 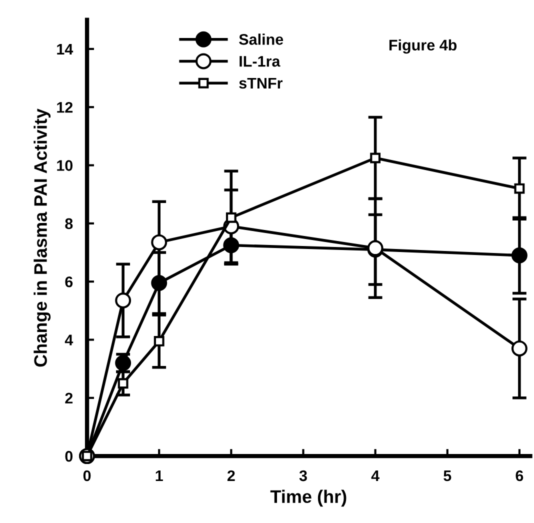 What do you see at coordinates (69, 282) in the screenshot?
I see `y-tick-label: 6` at bounding box center [69, 282].